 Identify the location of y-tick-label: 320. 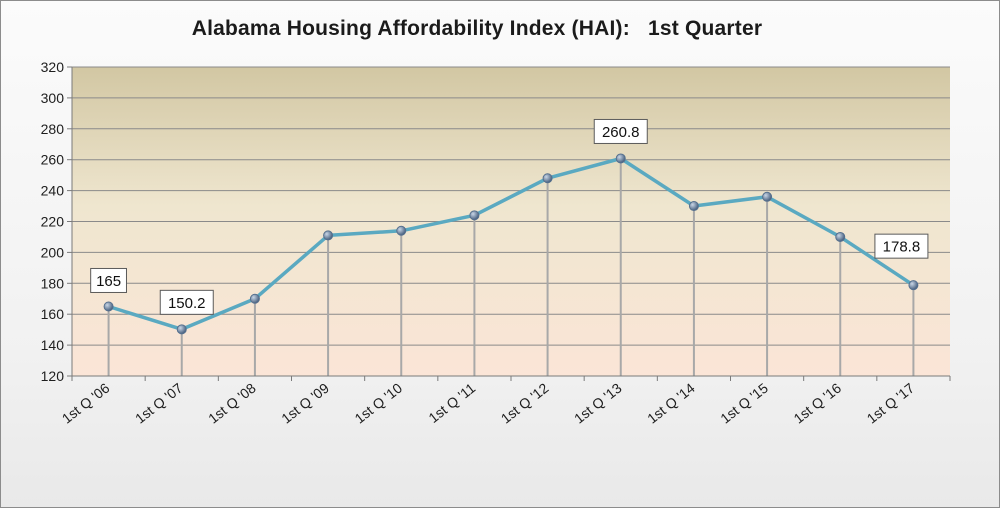
(53, 67).